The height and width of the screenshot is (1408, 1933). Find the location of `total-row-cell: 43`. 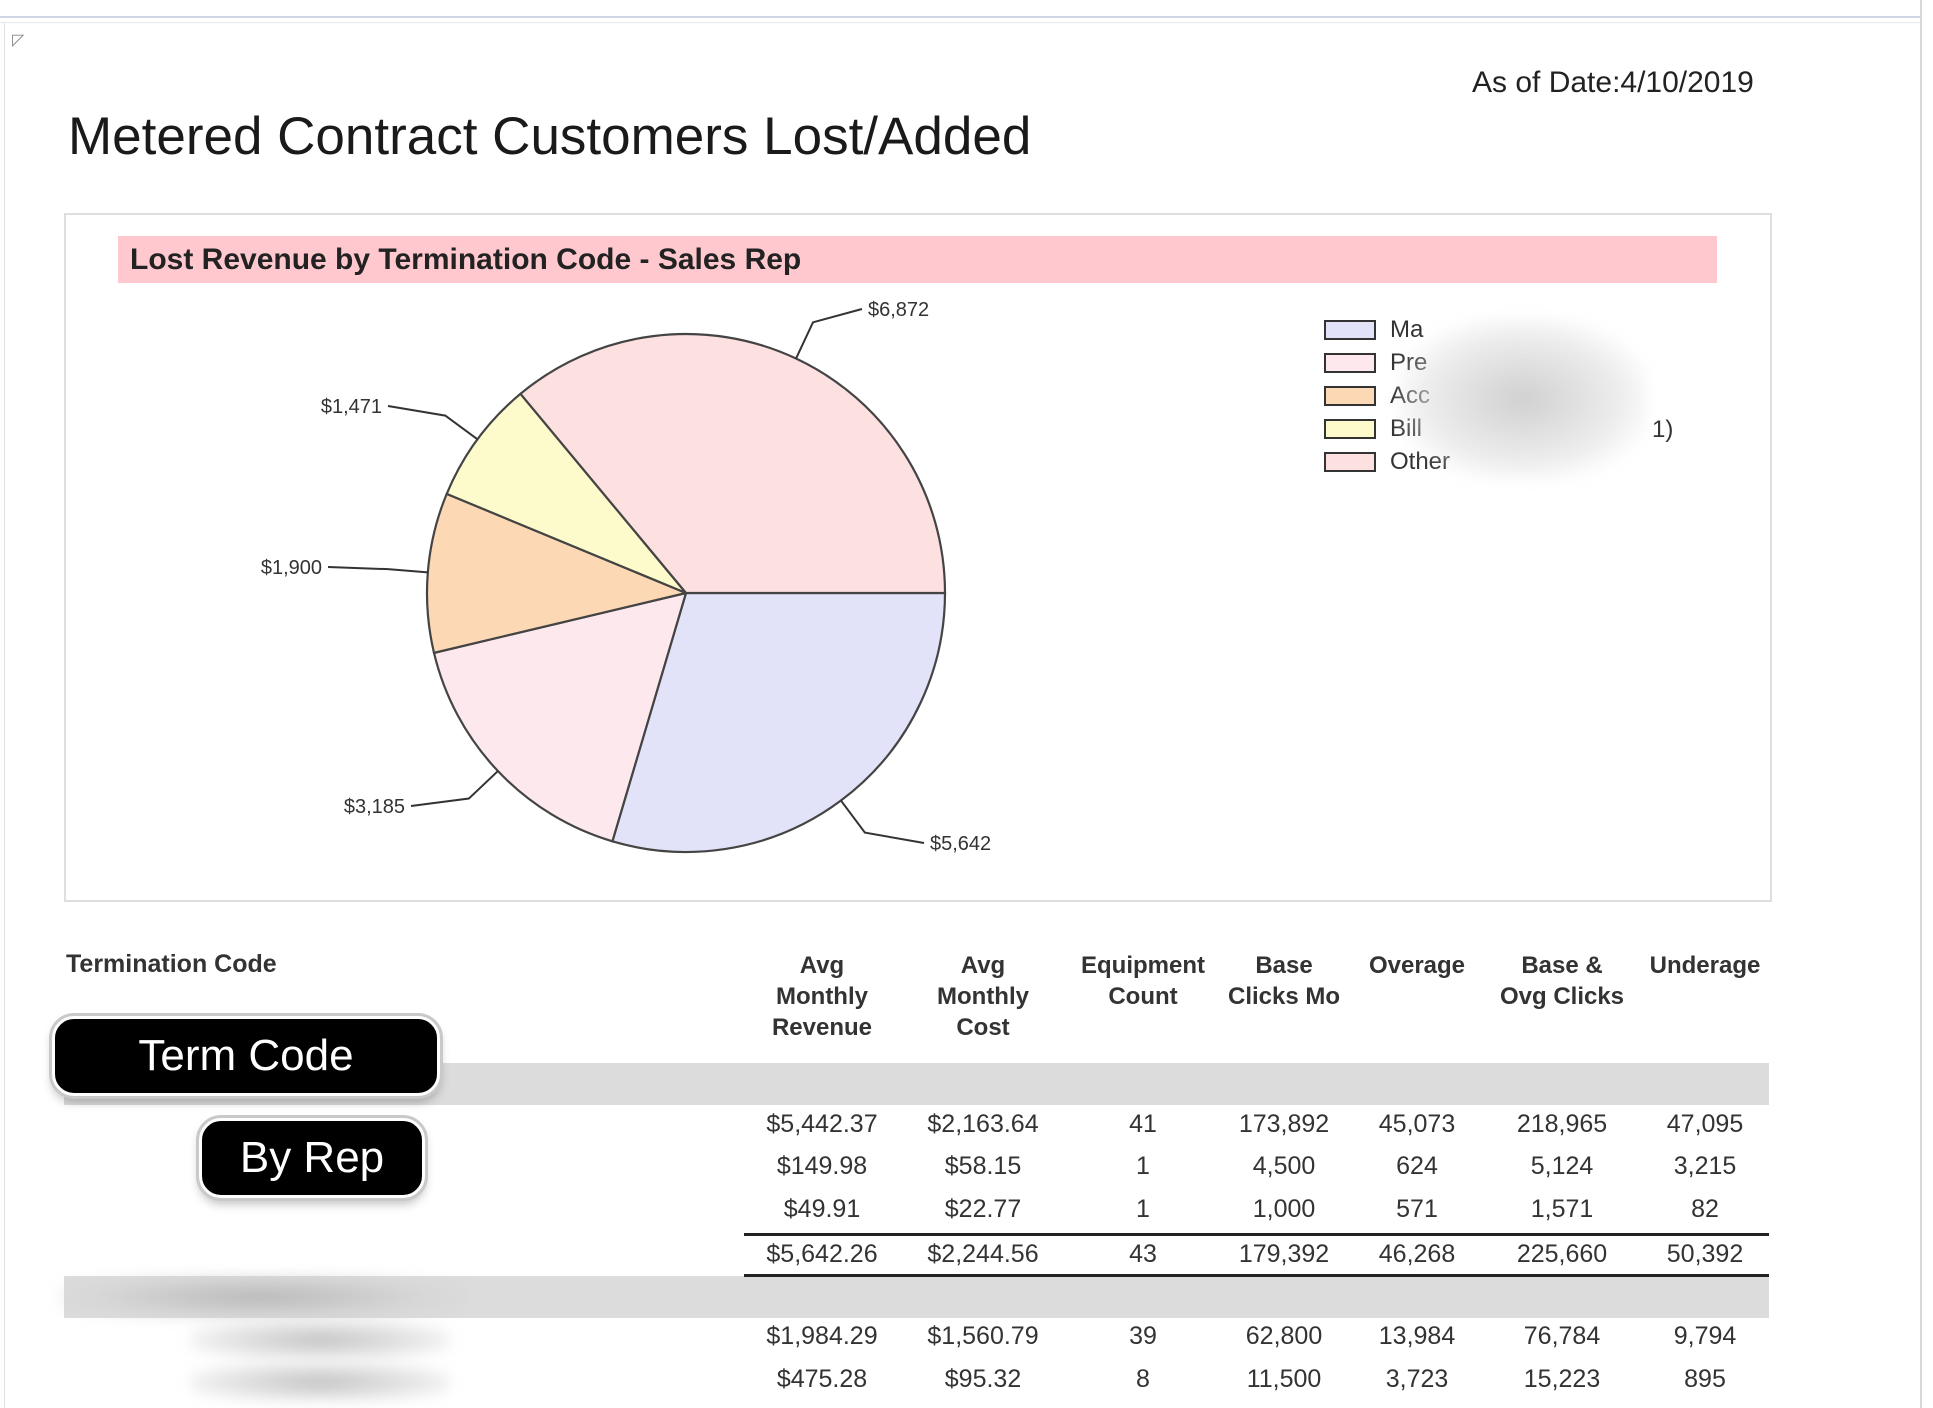

total-row-cell: 43 is located at coordinates (1143, 1254).